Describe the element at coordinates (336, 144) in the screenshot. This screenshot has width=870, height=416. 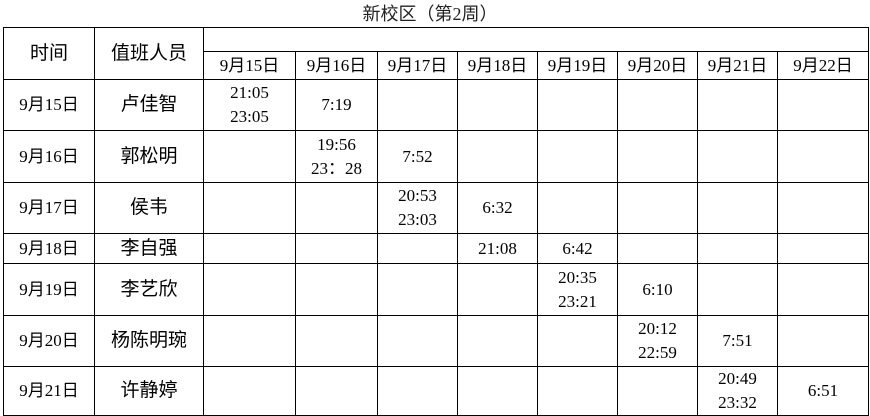
I see `time-value: 19:56` at that location.